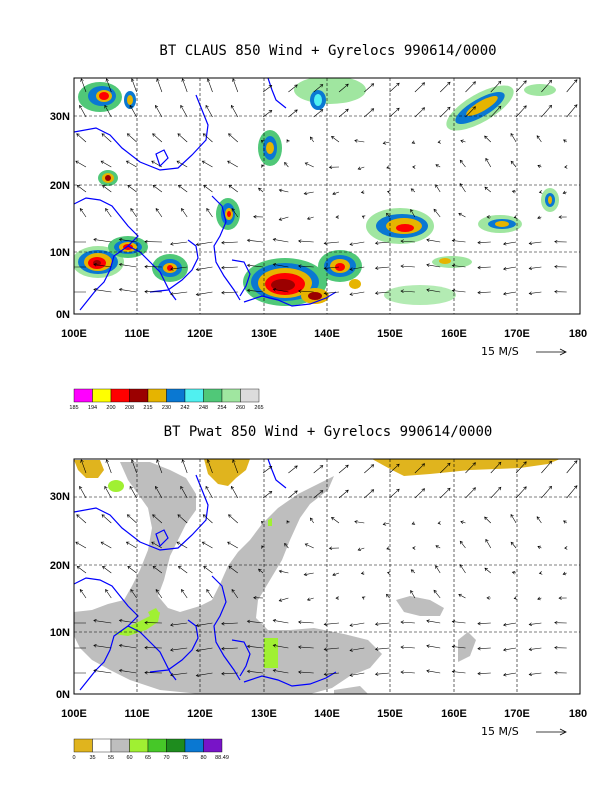 The image size is (612, 797). Describe the element at coordinates (551, 732) in the screenshot. I see `reference-arrow` at that location.